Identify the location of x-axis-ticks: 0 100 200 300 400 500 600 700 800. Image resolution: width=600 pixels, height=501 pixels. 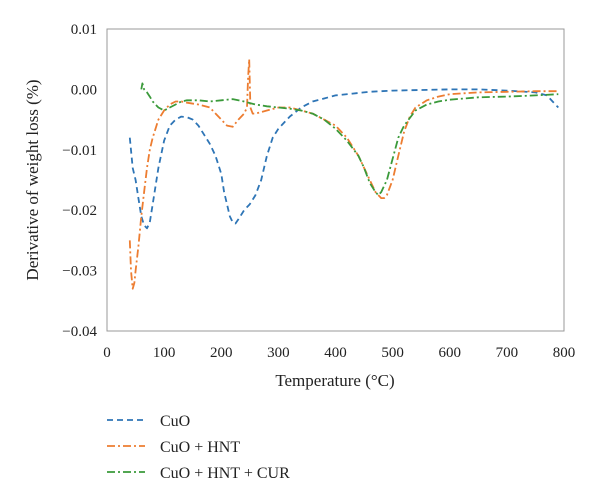
(339, 353).